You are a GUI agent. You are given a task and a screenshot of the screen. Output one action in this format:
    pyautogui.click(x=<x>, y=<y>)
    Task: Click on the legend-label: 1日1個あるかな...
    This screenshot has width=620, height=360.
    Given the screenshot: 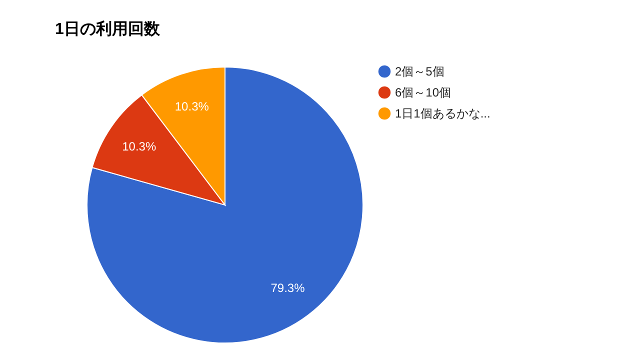 What is the action you would take?
    pyautogui.click(x=442, y=113)
    